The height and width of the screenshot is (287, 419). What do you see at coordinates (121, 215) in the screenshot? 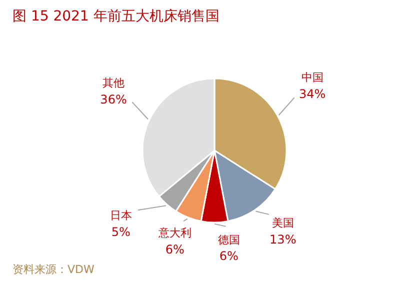
I see `slice-label: 日本` at bounding box center [121, 215].